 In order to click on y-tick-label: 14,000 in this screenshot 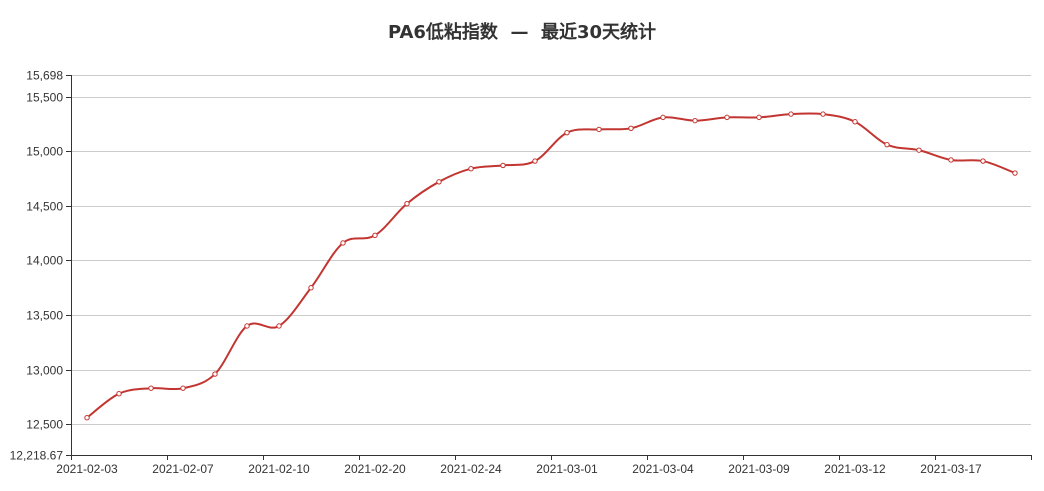, I will do `click(44, 261)`.